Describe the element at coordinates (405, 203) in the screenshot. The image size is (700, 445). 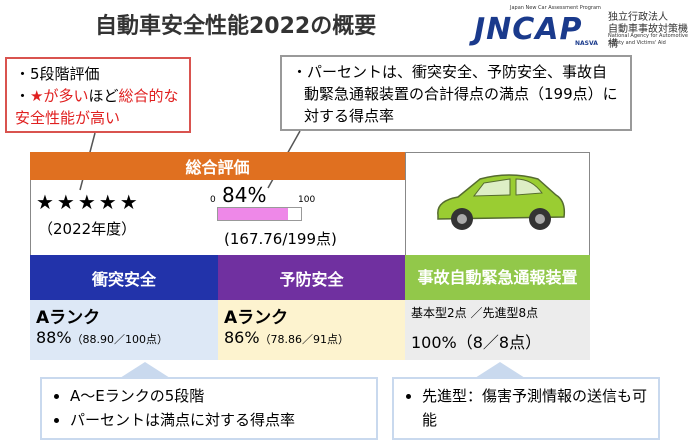
I see `divider` at that location.